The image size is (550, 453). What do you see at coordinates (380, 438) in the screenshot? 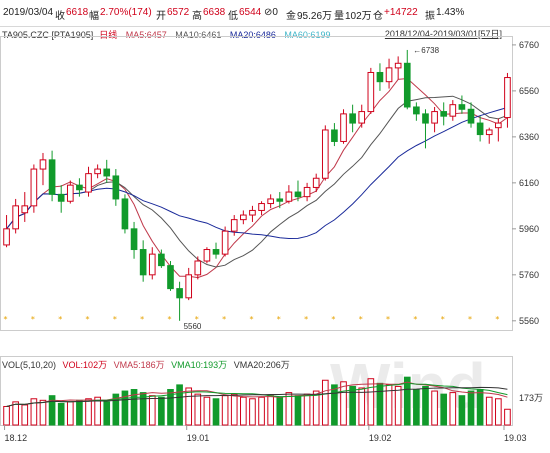
I see `x-axis-label: 19.02` at bounding box center [380, 438].